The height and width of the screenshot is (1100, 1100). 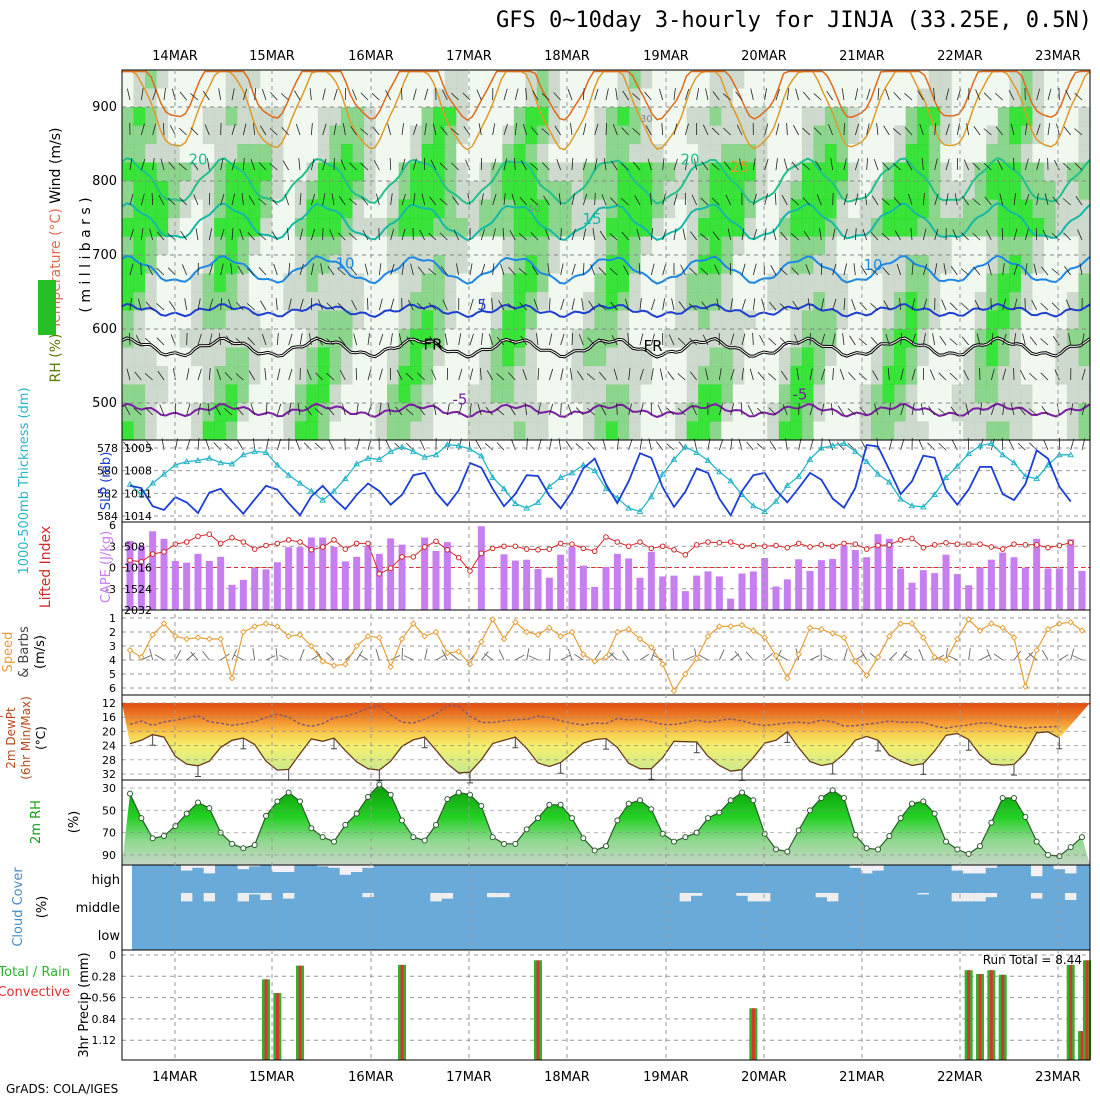 I want to click on rh2m-area, so click(x=606, y=824).